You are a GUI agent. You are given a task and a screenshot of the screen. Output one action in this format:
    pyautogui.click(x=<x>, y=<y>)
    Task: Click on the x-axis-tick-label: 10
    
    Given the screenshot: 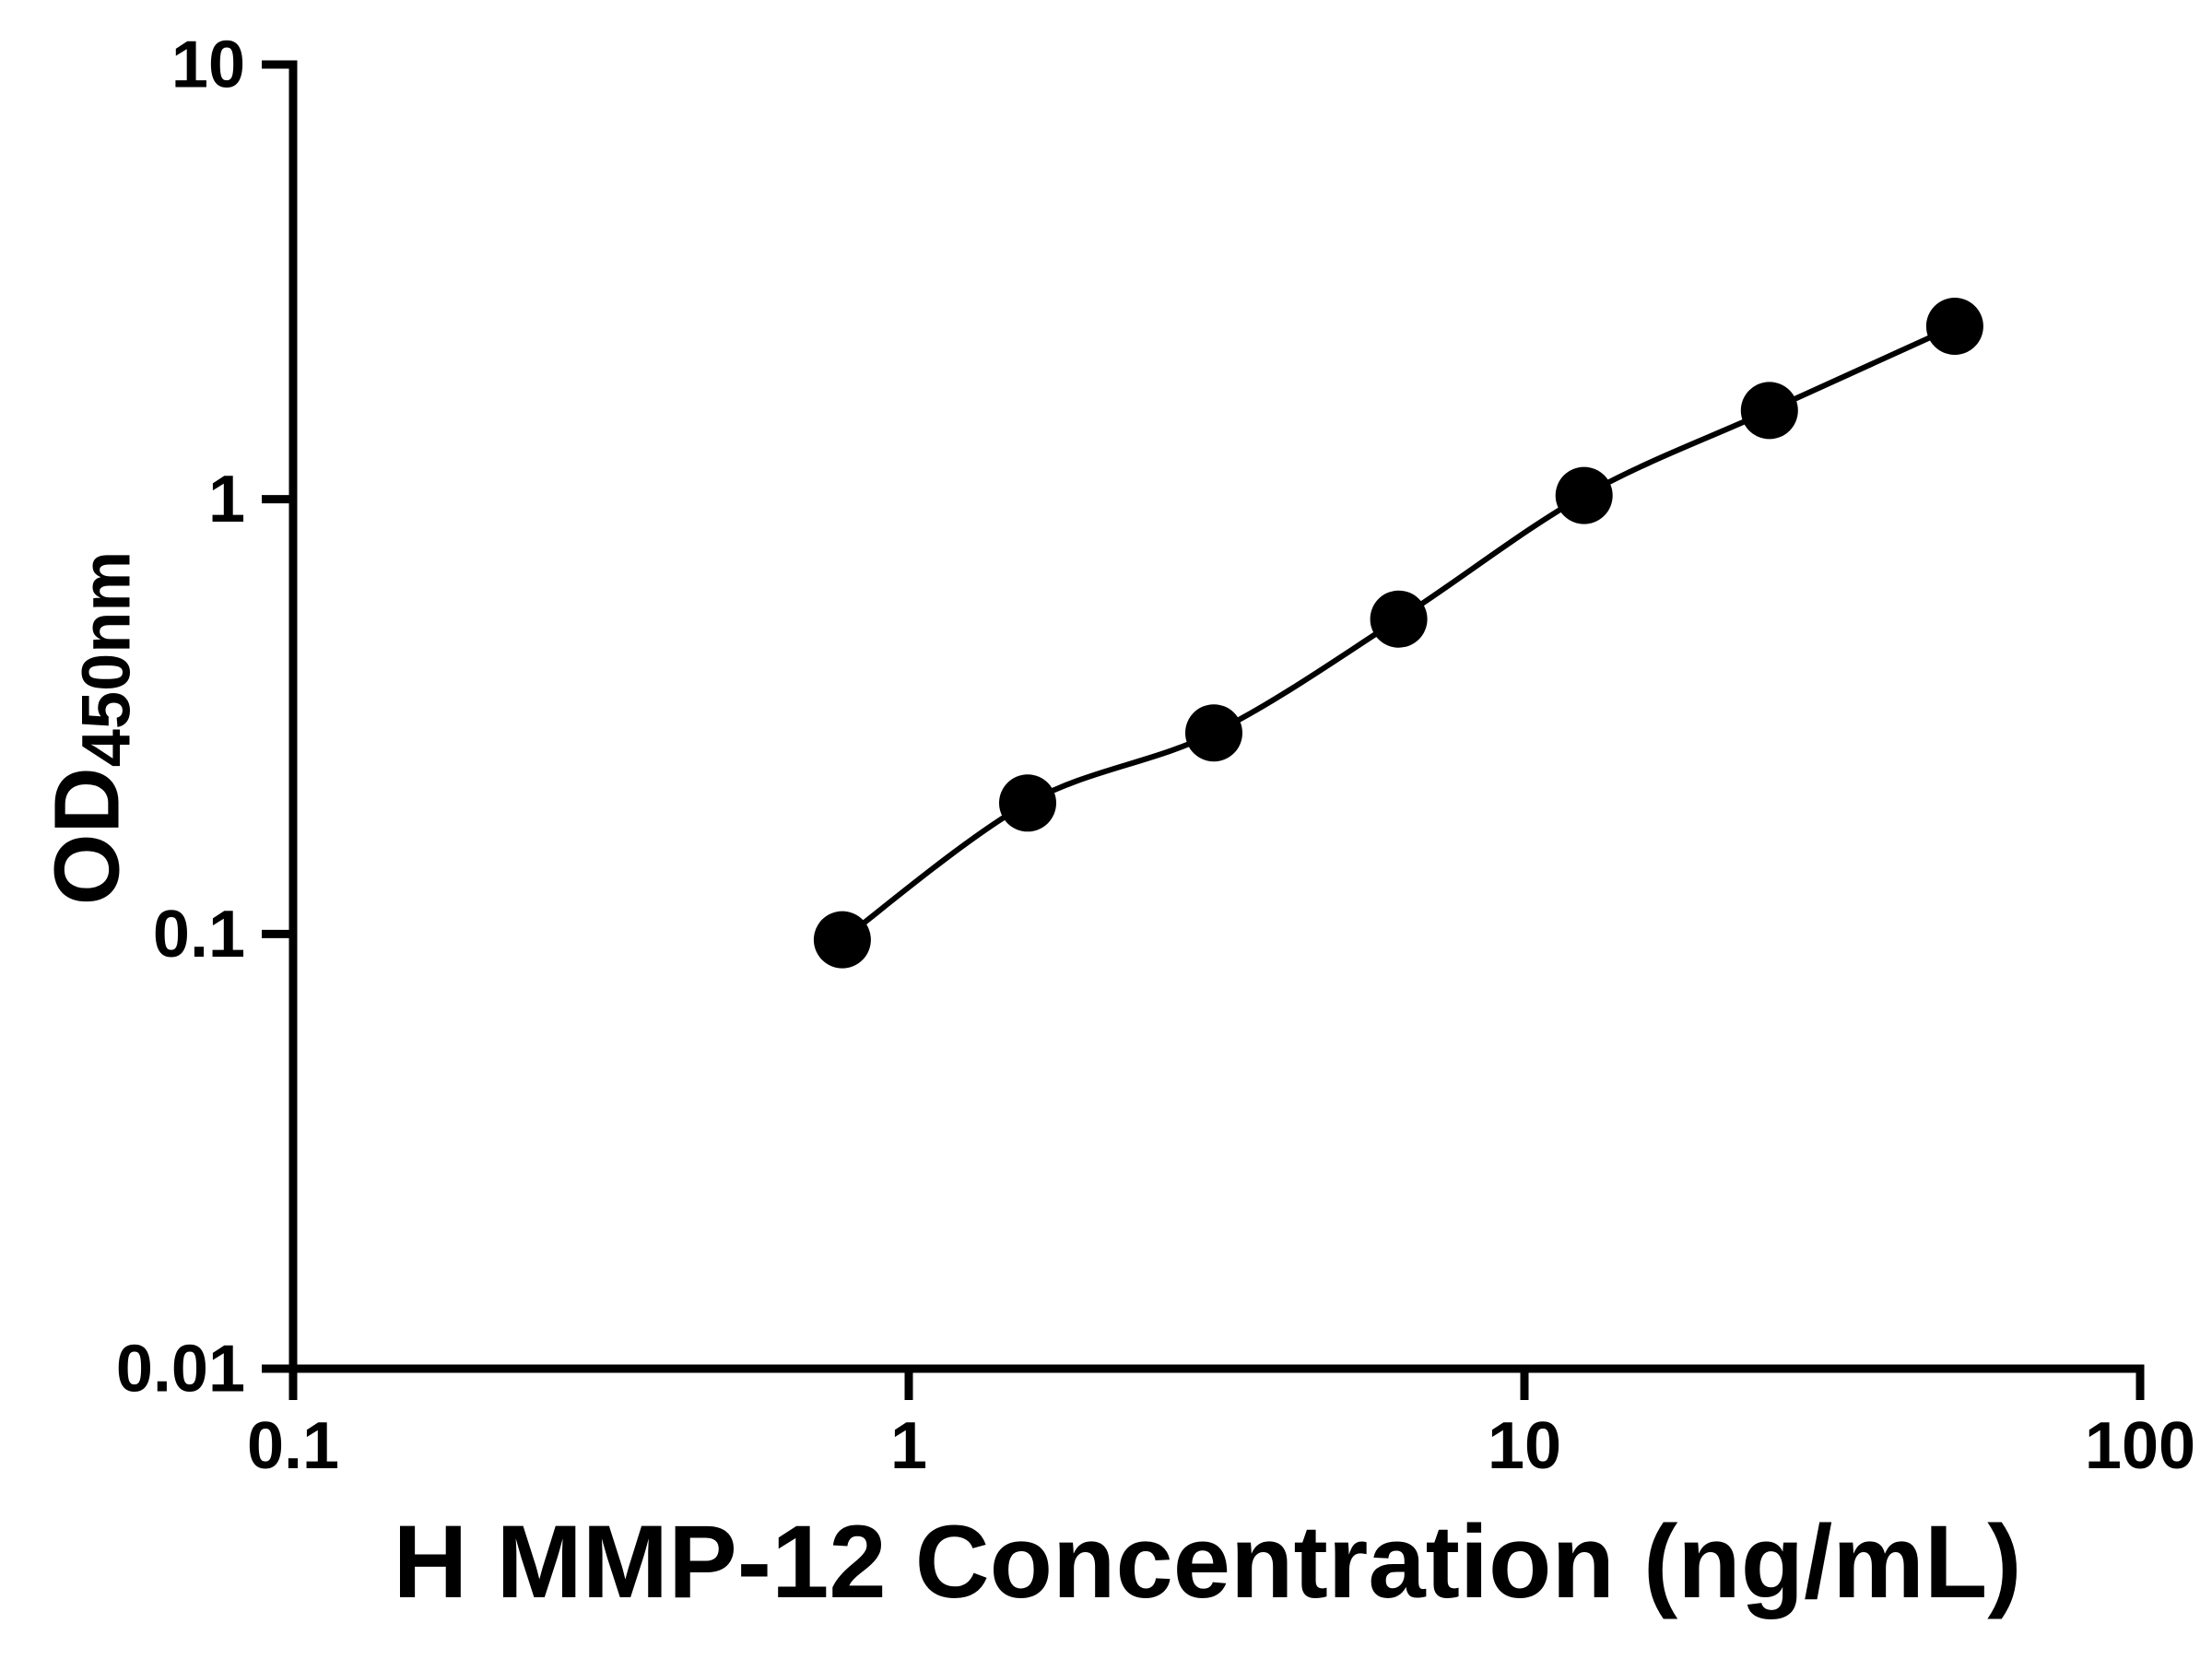 What is the action you would take?
    pyautogui.click(x=1524, y=1446)
    